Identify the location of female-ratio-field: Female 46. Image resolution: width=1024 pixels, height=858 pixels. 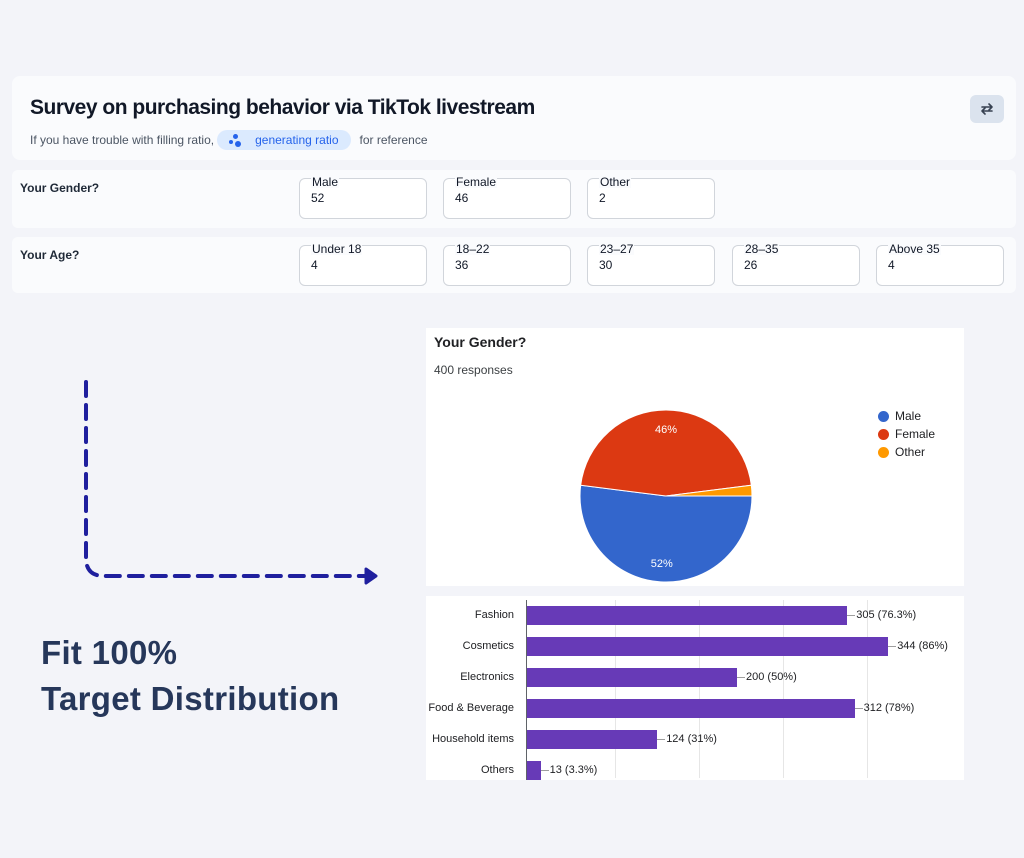
(507, 197).